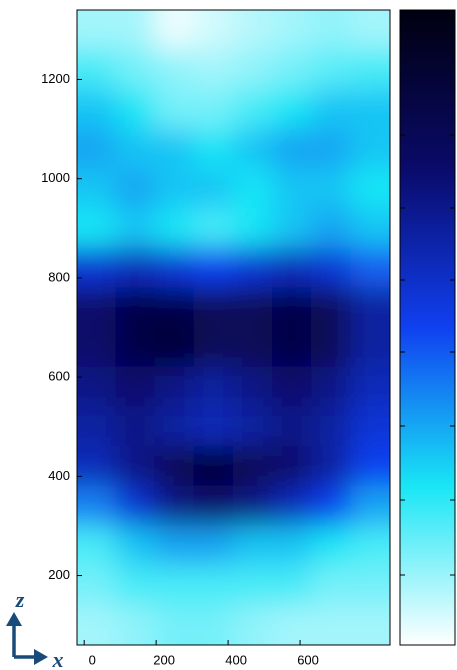 This screenshot has width=457, height=670. I want to click on colorbar, so click(427, 327).